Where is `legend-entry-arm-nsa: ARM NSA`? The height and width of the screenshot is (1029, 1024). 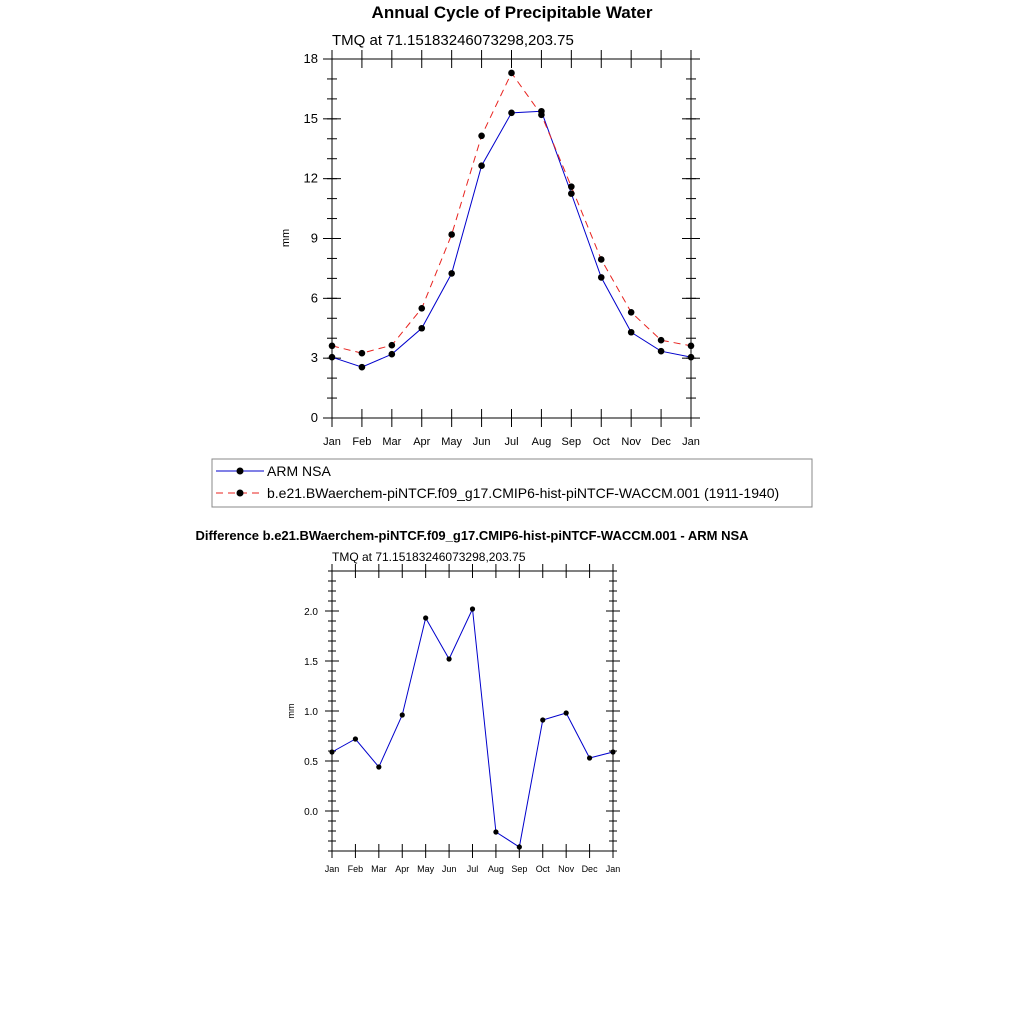 legend-entry-arm-nsa: ARM NSA is located at coordinates (299, 471).